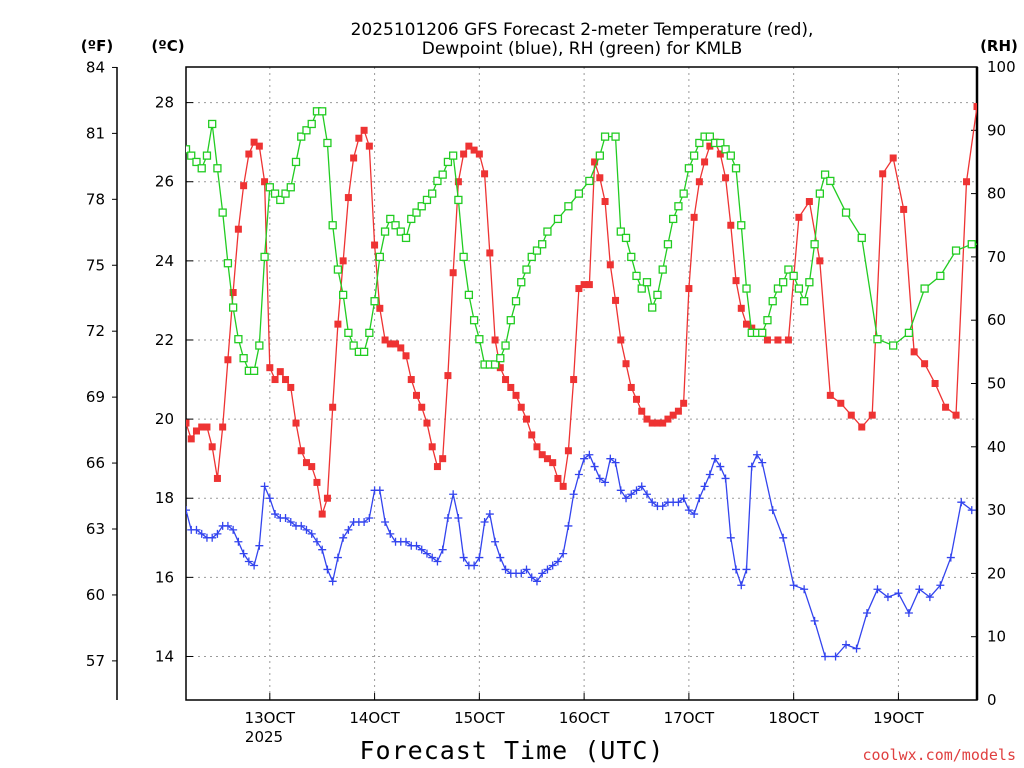  What do you see at coordinates (164, 340) in the screenshot?
I see `celsius-tick-label: 22` at bounding box center [164, 340].